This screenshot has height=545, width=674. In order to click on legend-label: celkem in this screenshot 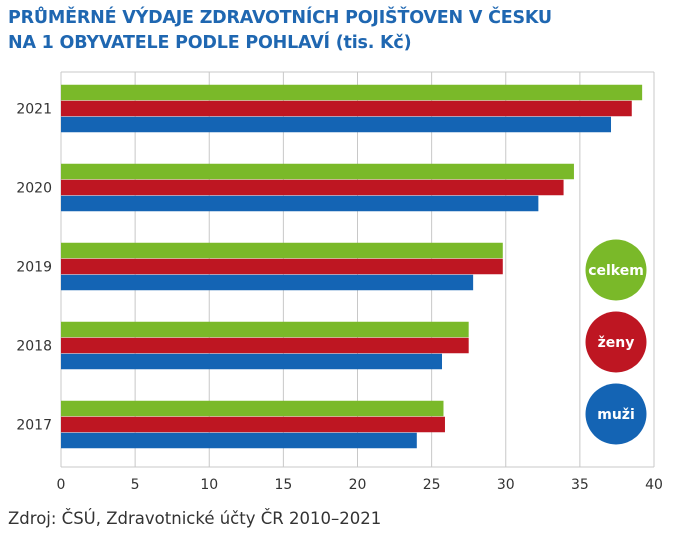, I will do `click(616, 271)`.